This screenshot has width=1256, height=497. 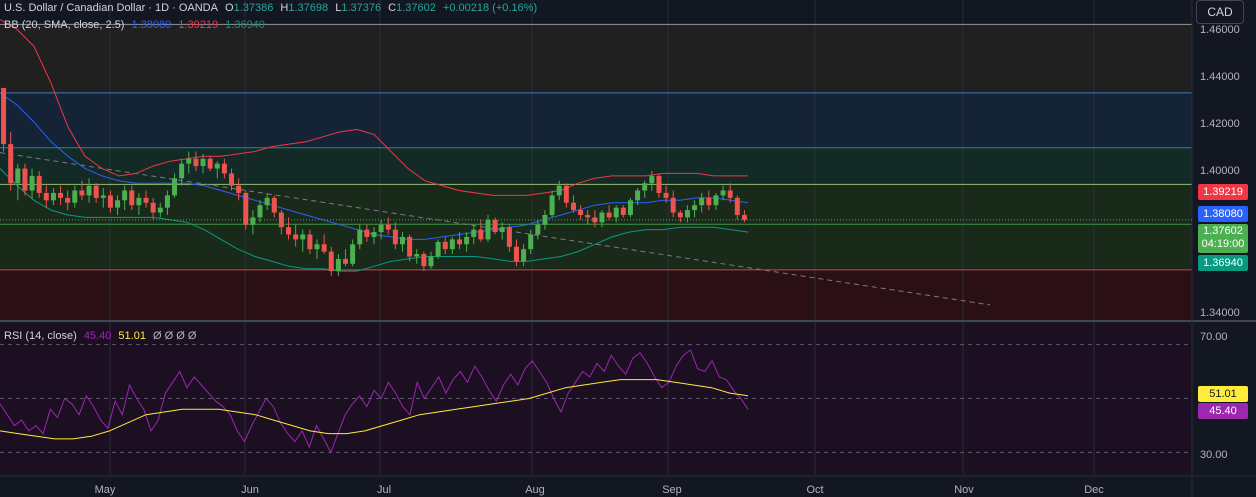 I want to click on last-price-value: 1.37602, so click(x=1223, y=231).